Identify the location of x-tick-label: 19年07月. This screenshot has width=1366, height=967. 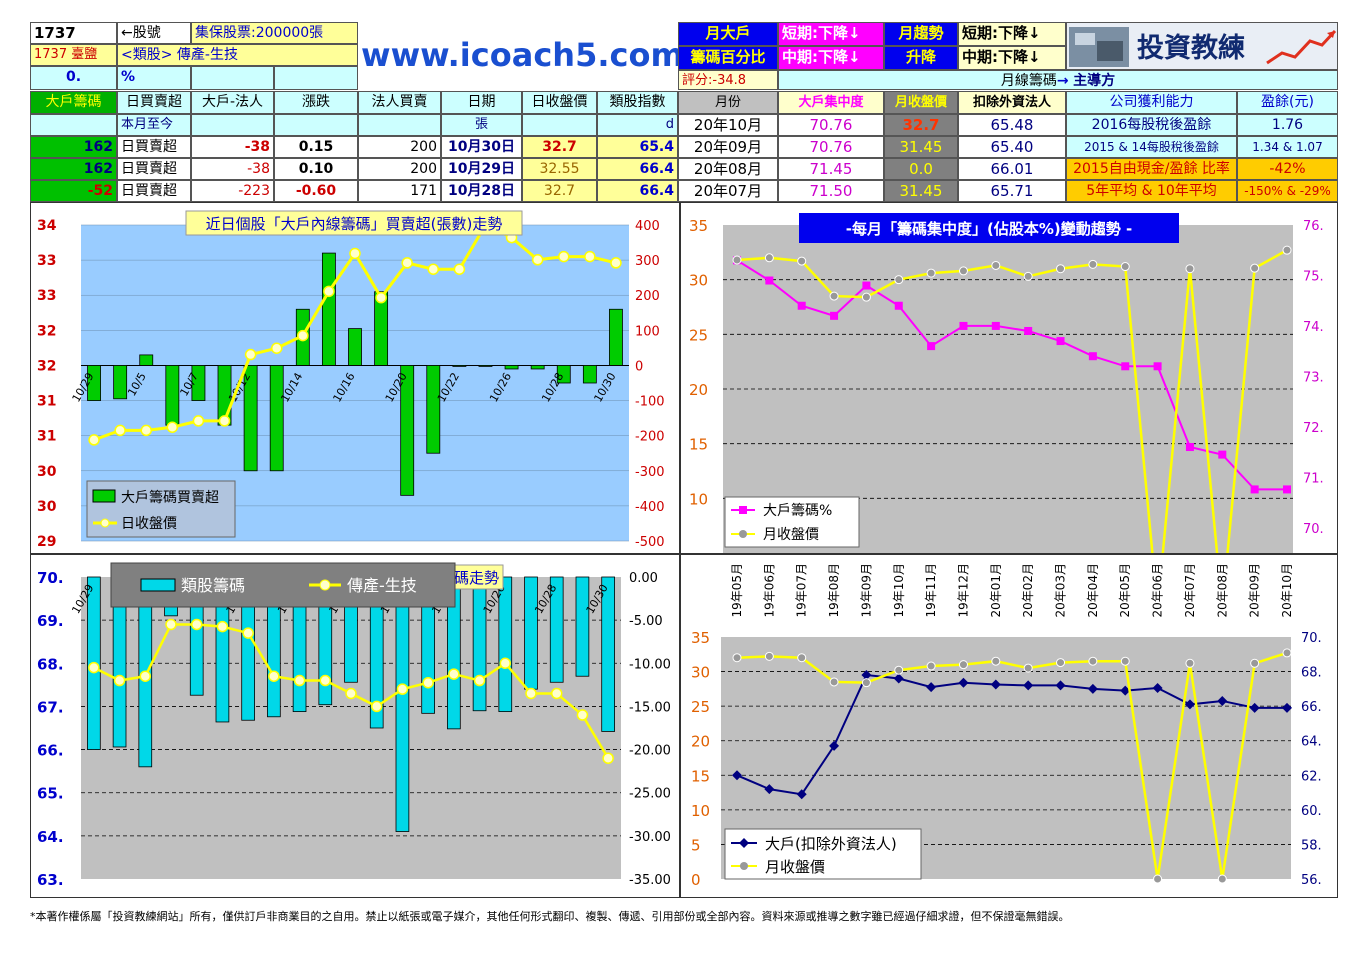
(802, 590).